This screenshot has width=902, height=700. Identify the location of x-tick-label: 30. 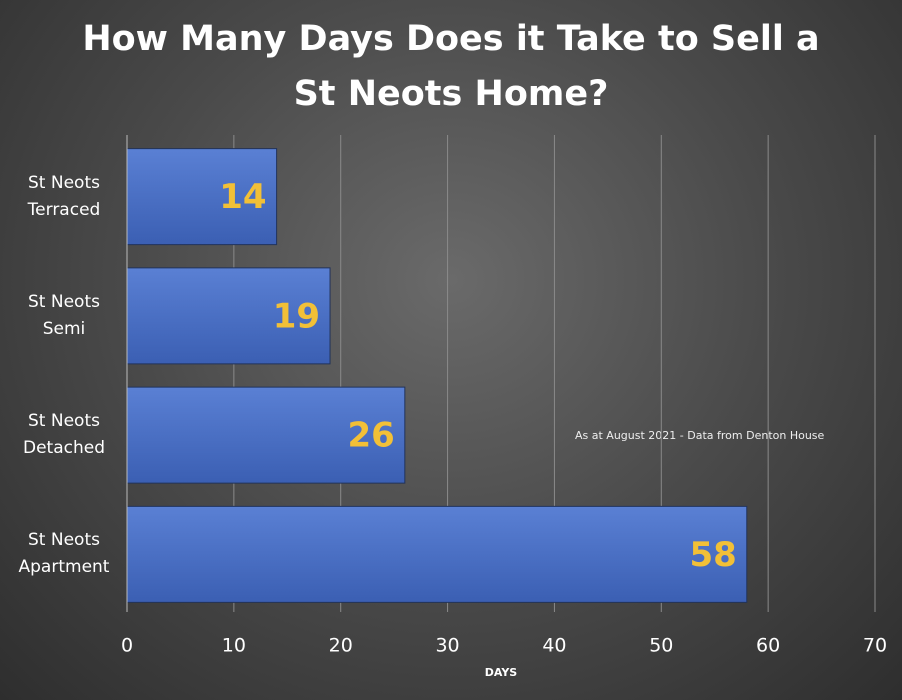
(447, 646).